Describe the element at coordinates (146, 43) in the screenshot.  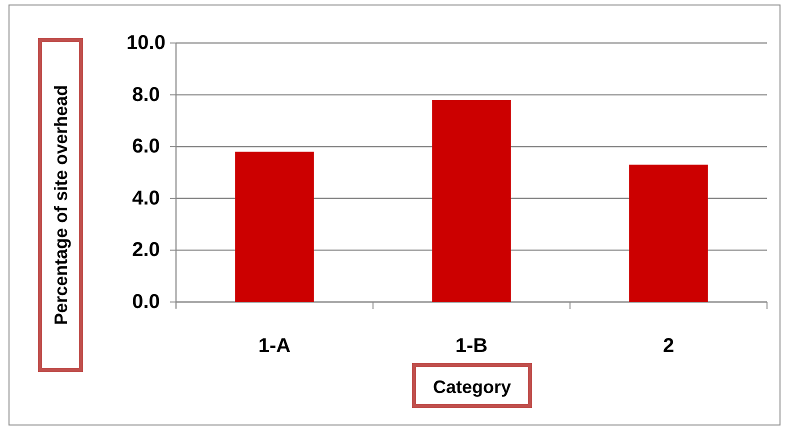
I see `y-tick-label: 10.0` at that location.